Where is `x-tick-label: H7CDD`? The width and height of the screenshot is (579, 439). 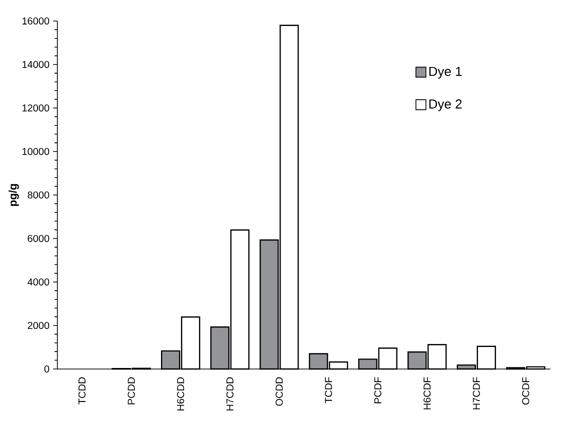 x-tick-label: H7CDD is located at coordinates (230, 393).